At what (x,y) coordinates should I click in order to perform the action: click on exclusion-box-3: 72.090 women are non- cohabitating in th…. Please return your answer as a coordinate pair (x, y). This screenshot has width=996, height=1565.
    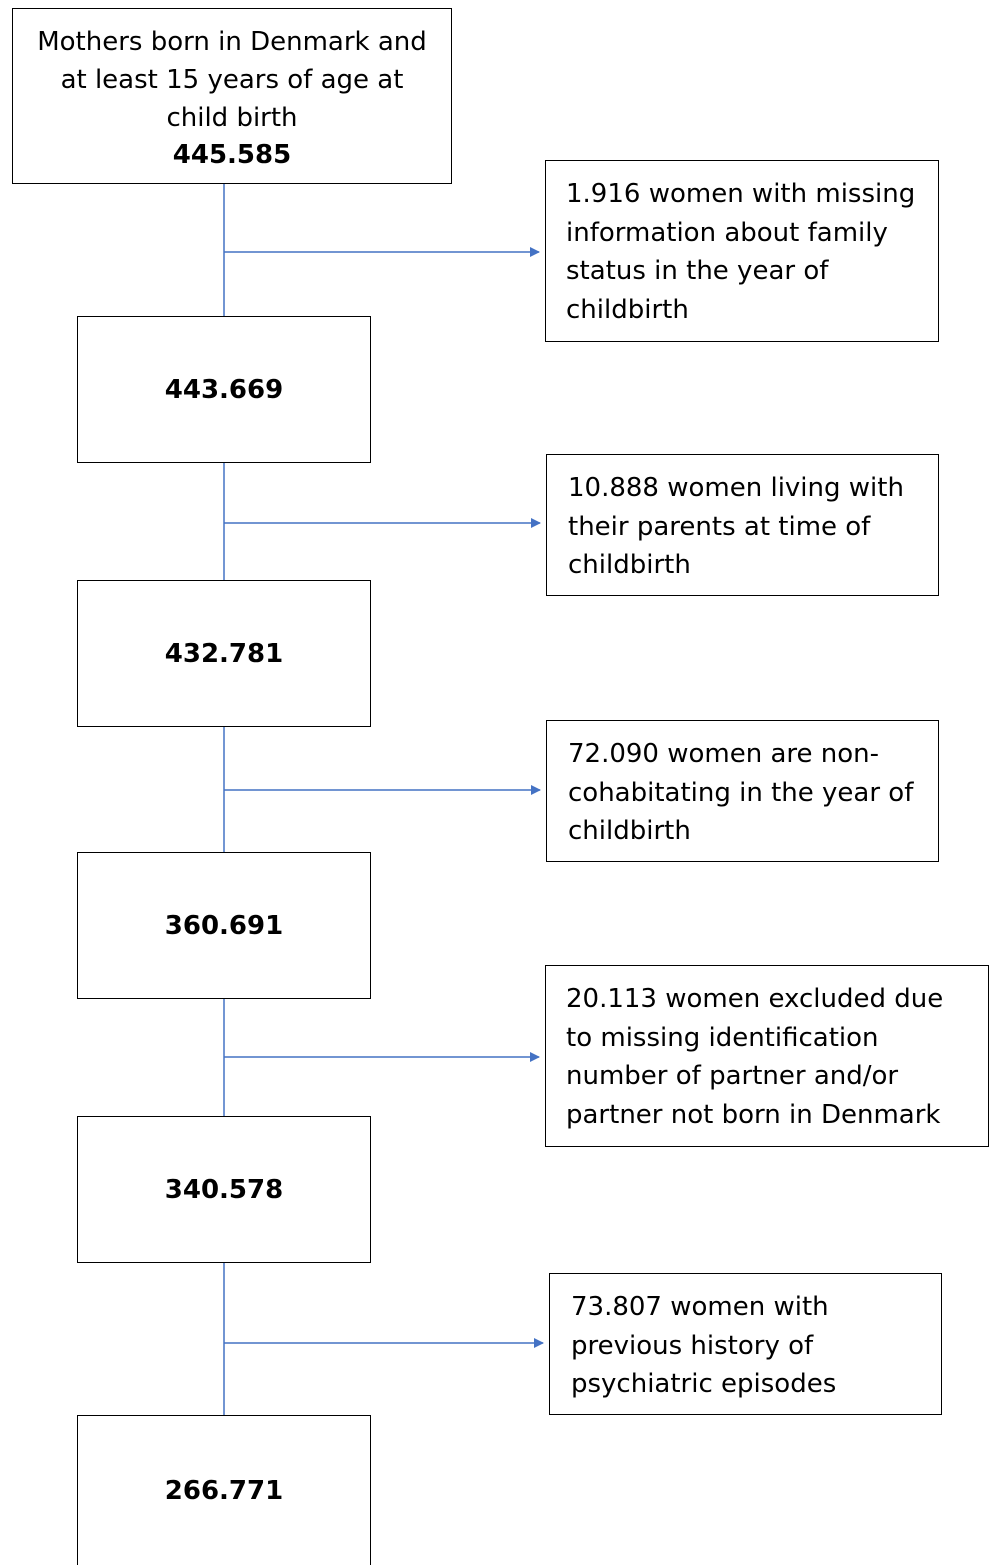
    Looking at the image, I should click on (742, 791).